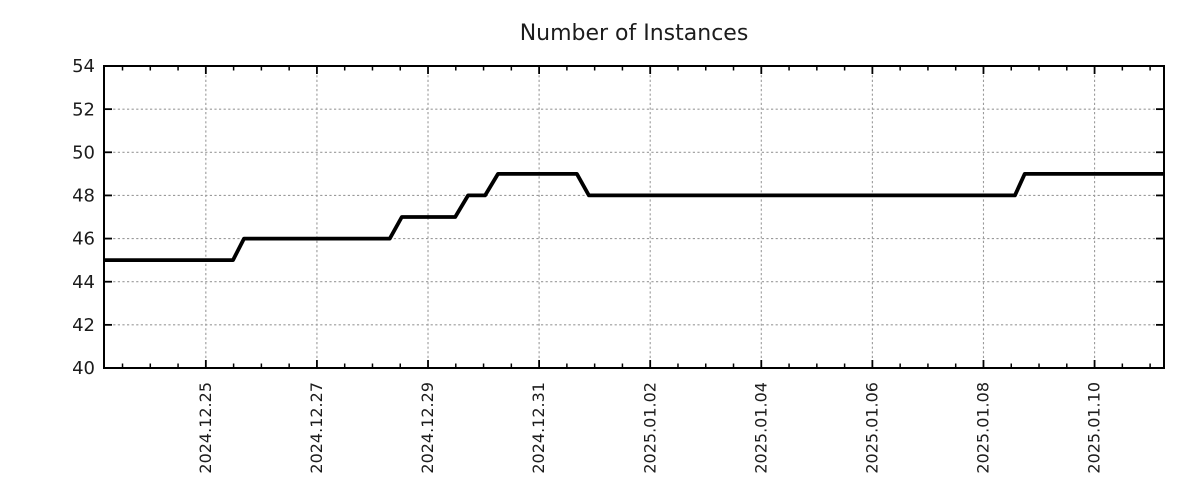 Image resolution: width=1200 pixels, height=500 pixels. I want to click on x-tick-label: 2024.12.29, so click(427, 428).